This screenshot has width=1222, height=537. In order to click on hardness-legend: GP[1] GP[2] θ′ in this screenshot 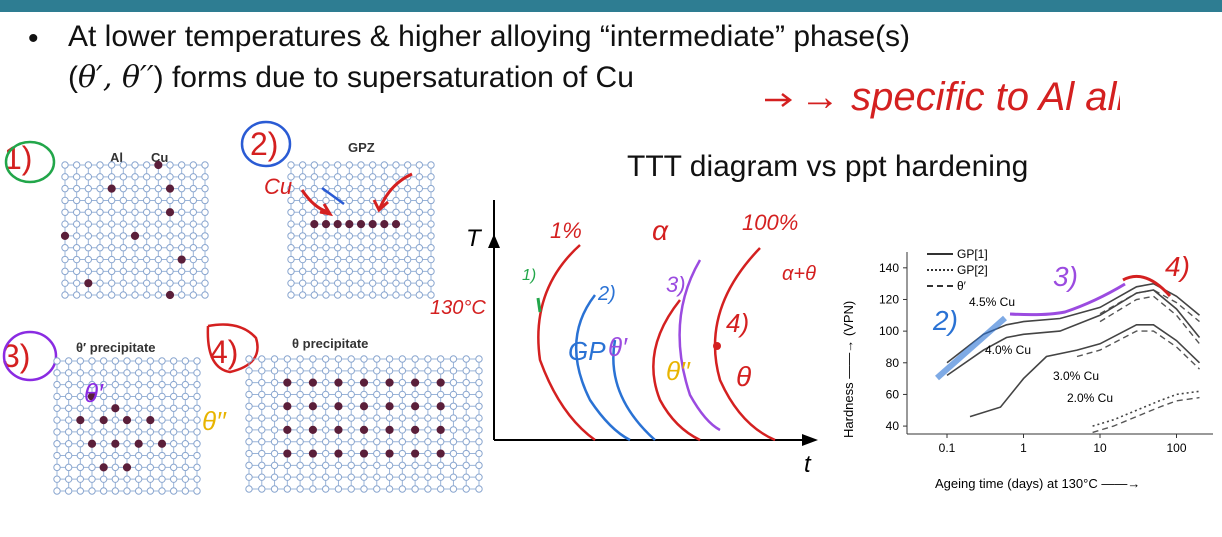, I will do `click(957, 270)`.